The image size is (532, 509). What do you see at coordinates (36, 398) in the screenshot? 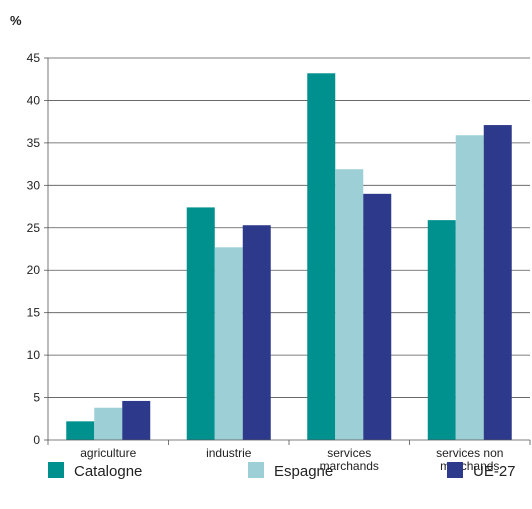
I see `y-tick-label: 5` at bounding box center [36, 398].